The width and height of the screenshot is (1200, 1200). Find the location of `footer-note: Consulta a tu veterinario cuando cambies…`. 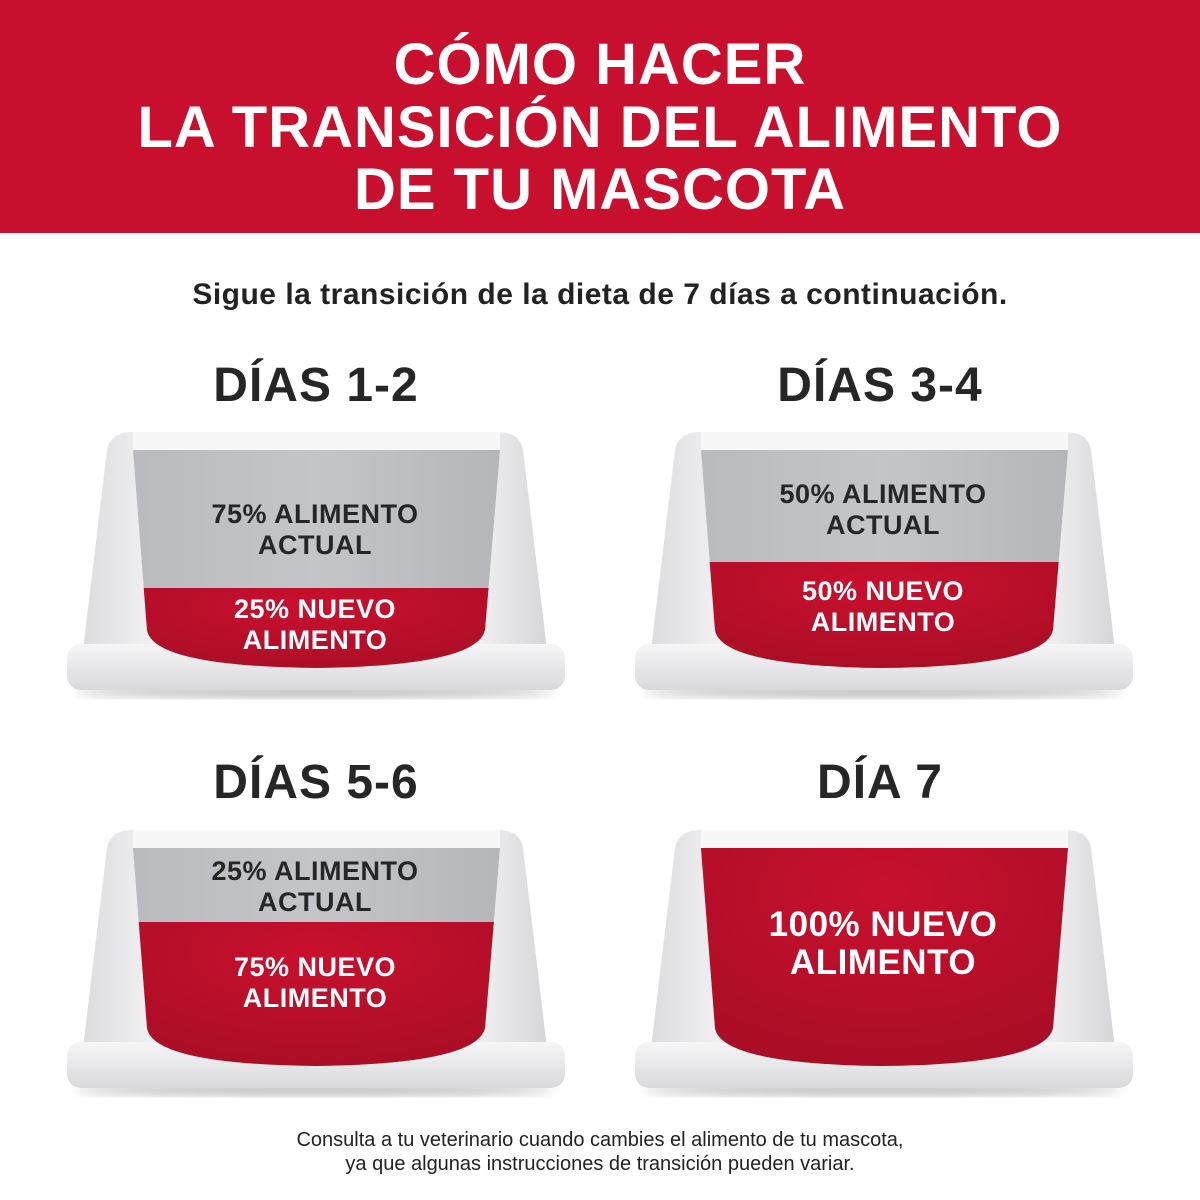

footer-note: Consulta a tu veterinario cuando cambies… is located at coordinates (600, 1152).